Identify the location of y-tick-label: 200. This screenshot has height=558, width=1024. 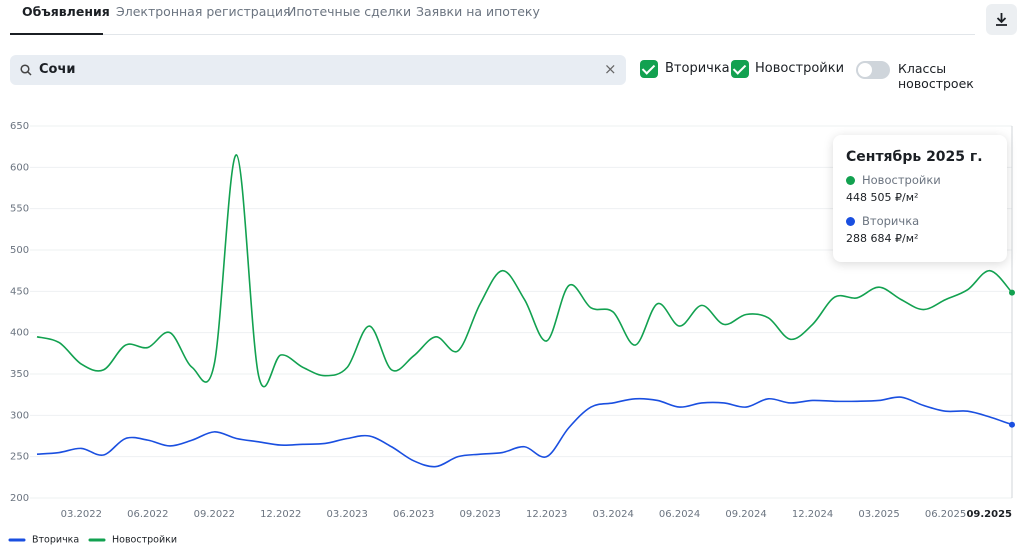
(19, 498).